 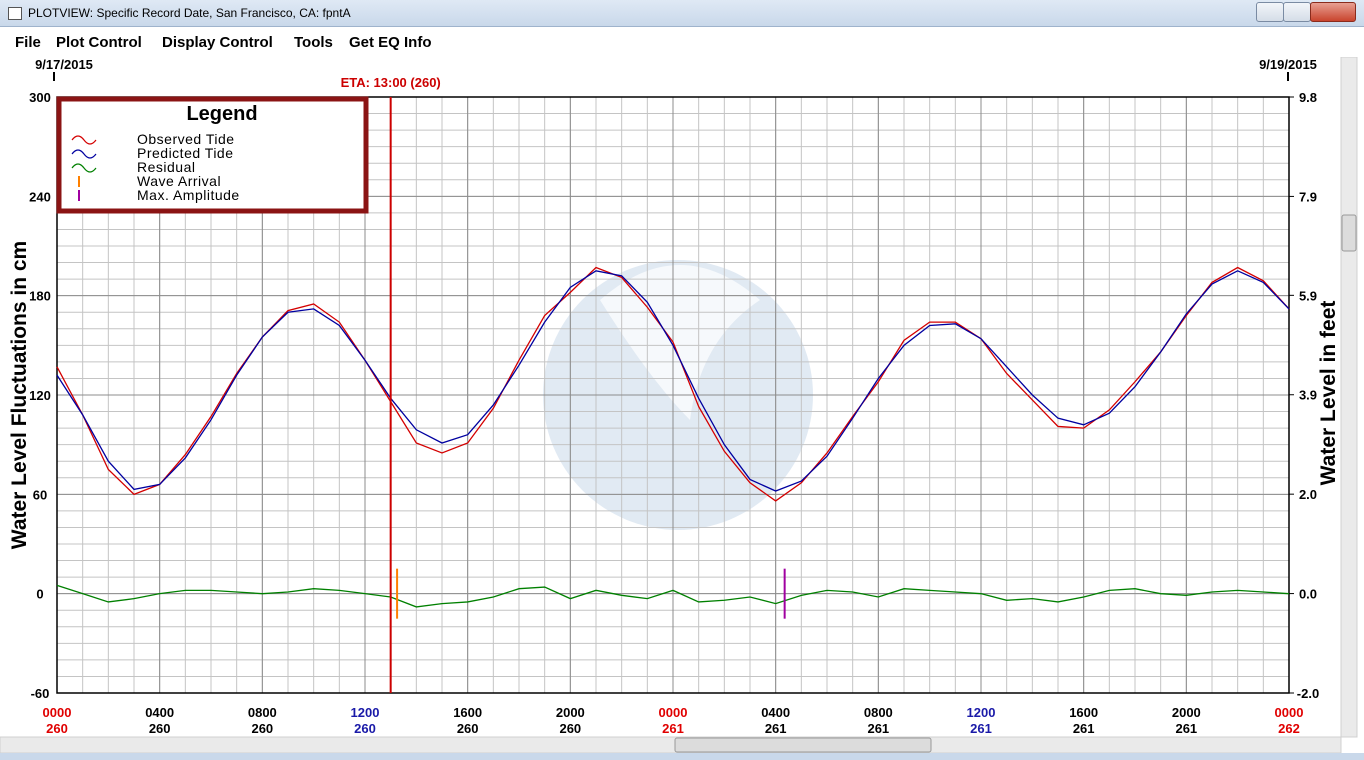 What do you see at coordinates (1308, 295) in the screenshot?
I see `y2-tick-label: 5.9` at bounding box center [1308, 295].